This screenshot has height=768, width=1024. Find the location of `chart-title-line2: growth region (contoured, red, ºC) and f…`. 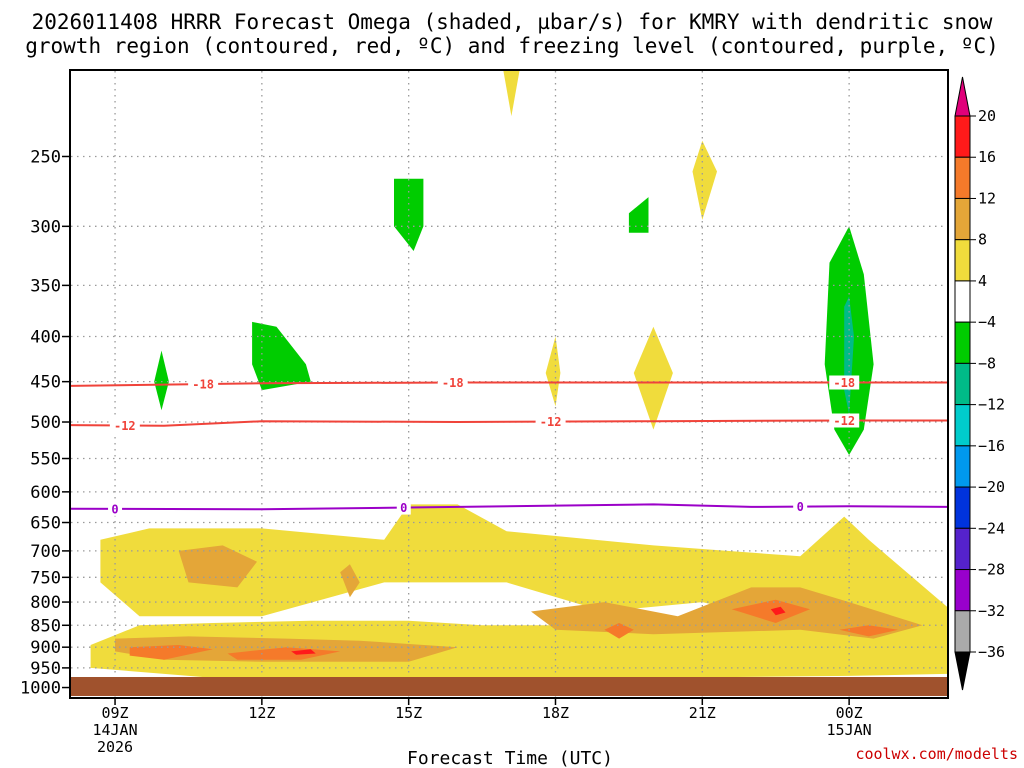

chart-title-line2: growth region (contoured, red, ºC) and f… is located at coordinates (512, 46).